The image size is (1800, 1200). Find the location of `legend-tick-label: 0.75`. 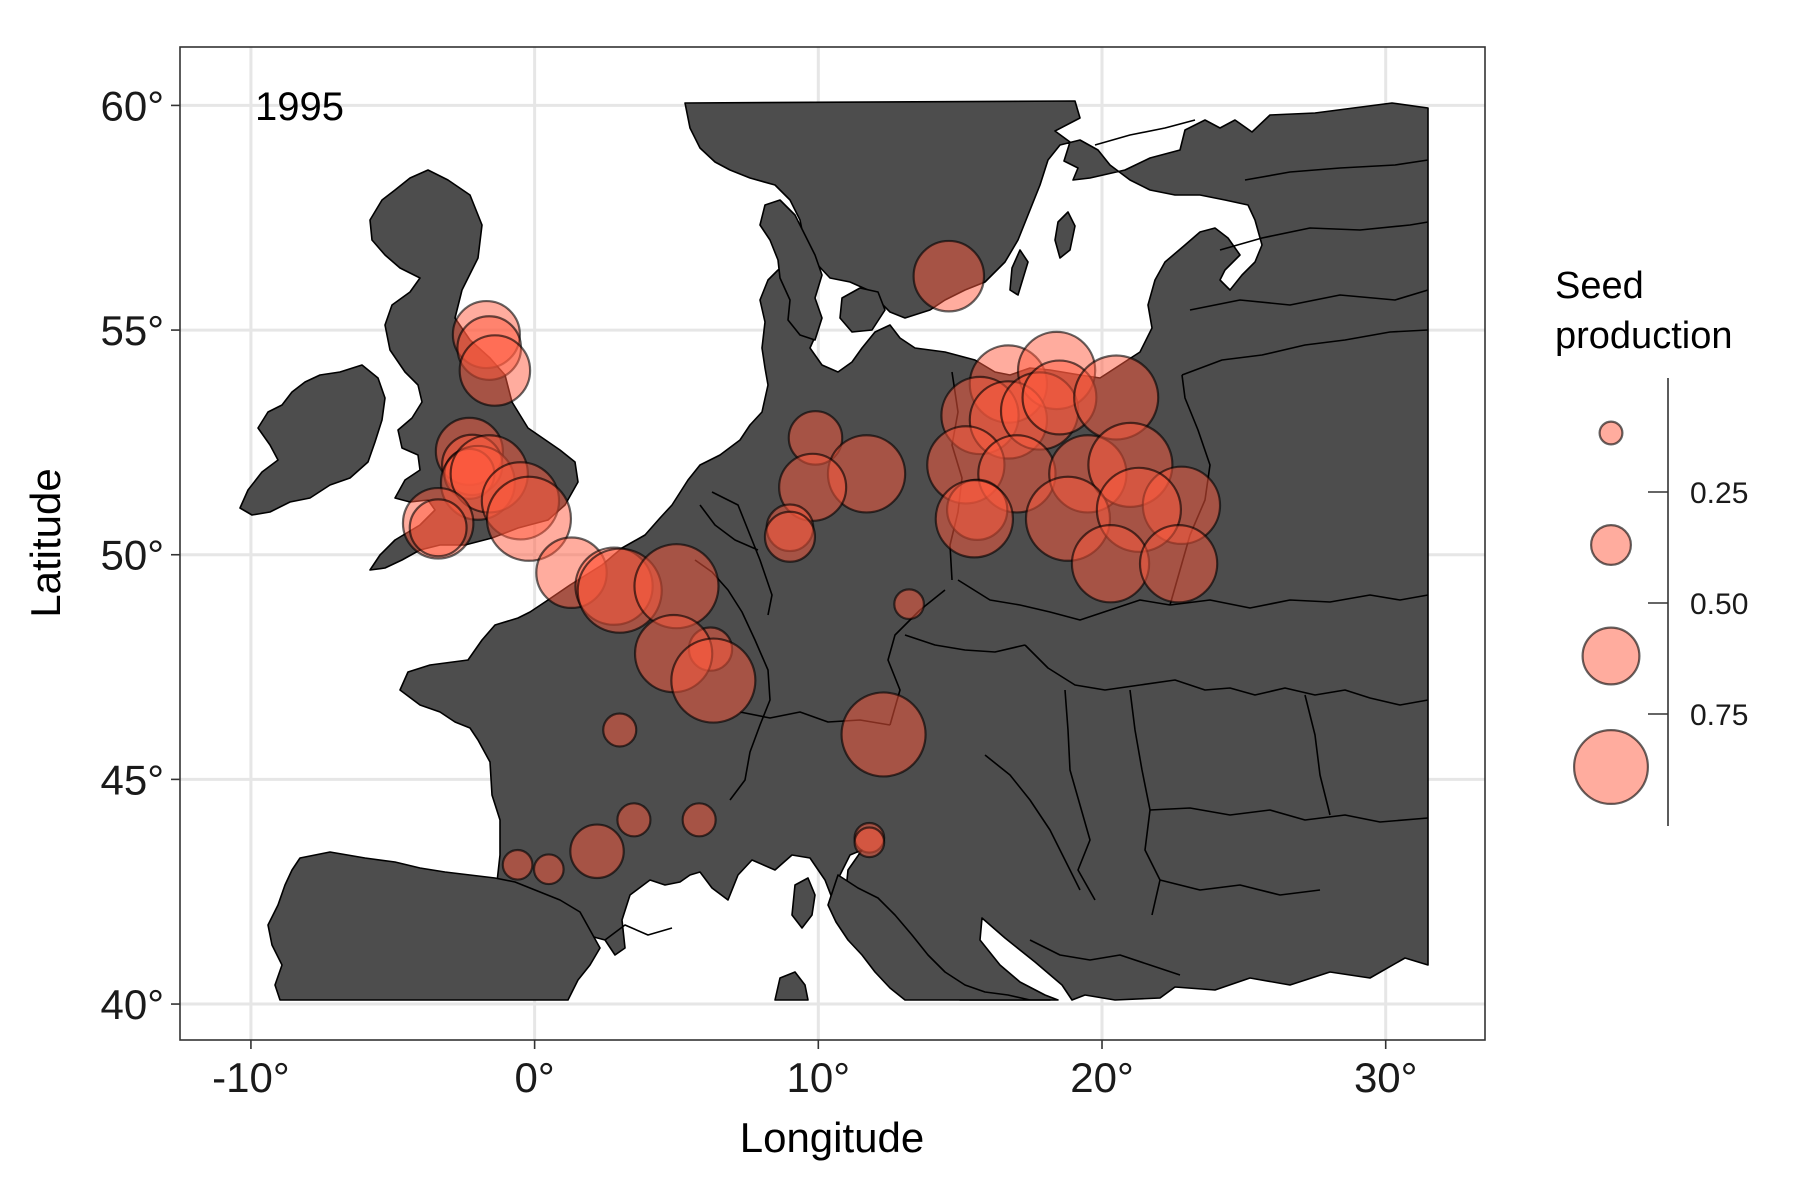

legend-tick-label: 0.75 is located at coordinates (1719, 715).